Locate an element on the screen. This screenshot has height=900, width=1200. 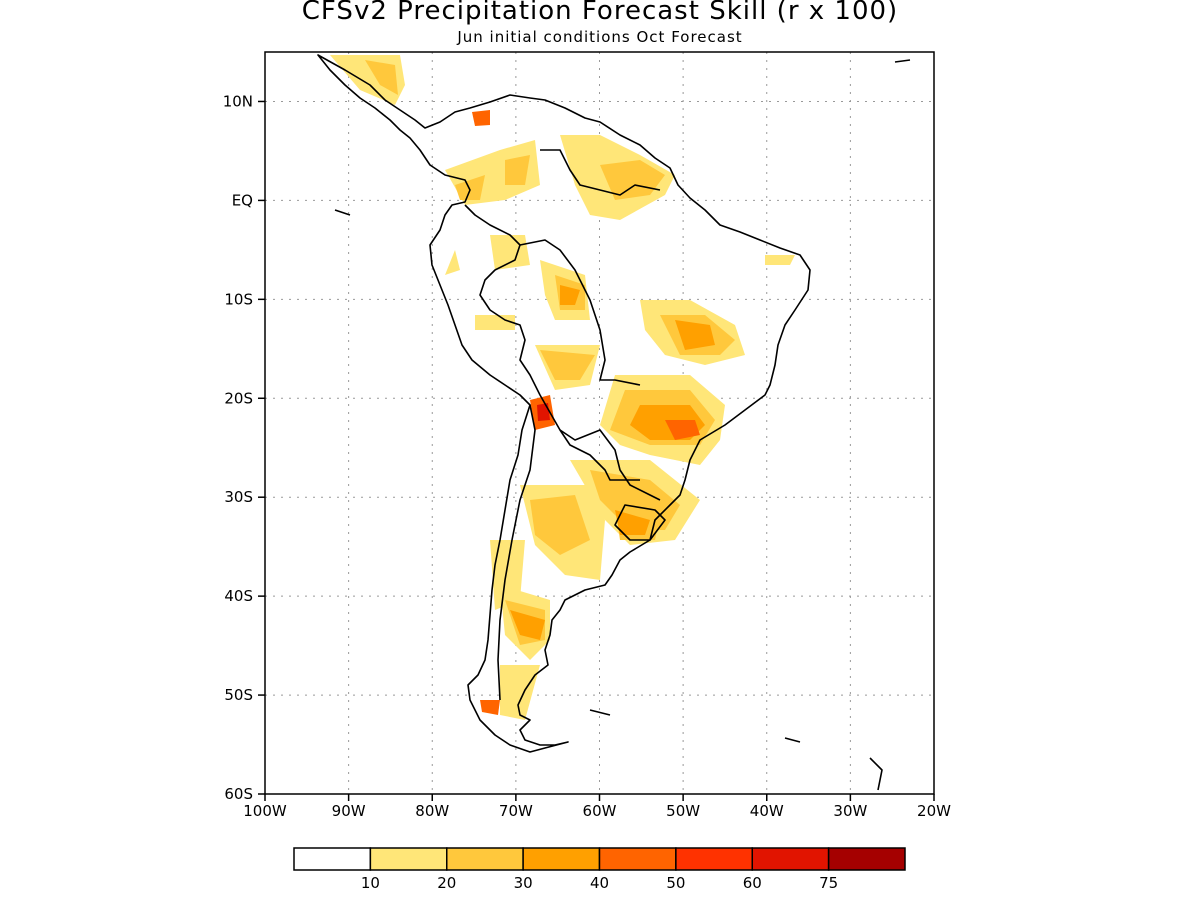
colorbar-label: 50 is located at coordinates (675, 883).